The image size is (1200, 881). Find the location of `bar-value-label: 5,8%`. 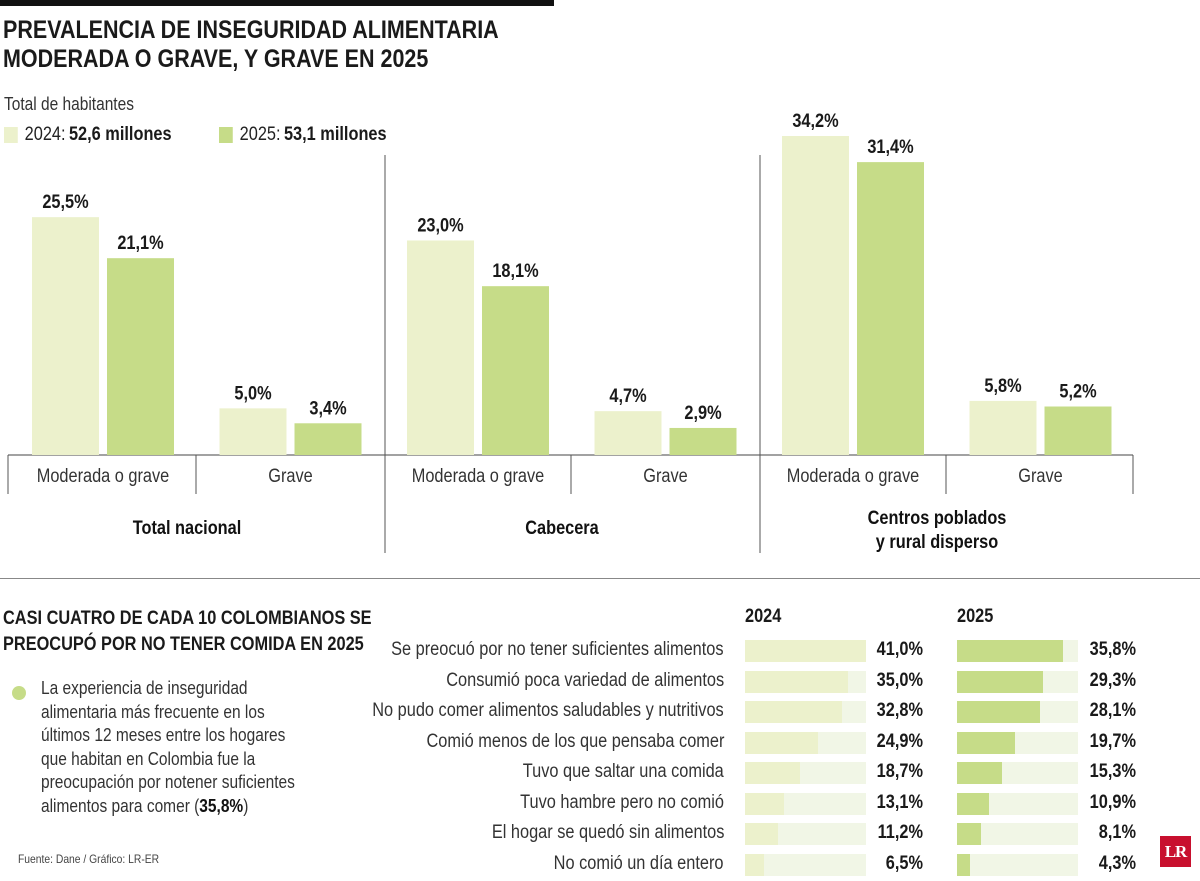

bar-value-label: 5,8% is located at coordinates (1002, 385).